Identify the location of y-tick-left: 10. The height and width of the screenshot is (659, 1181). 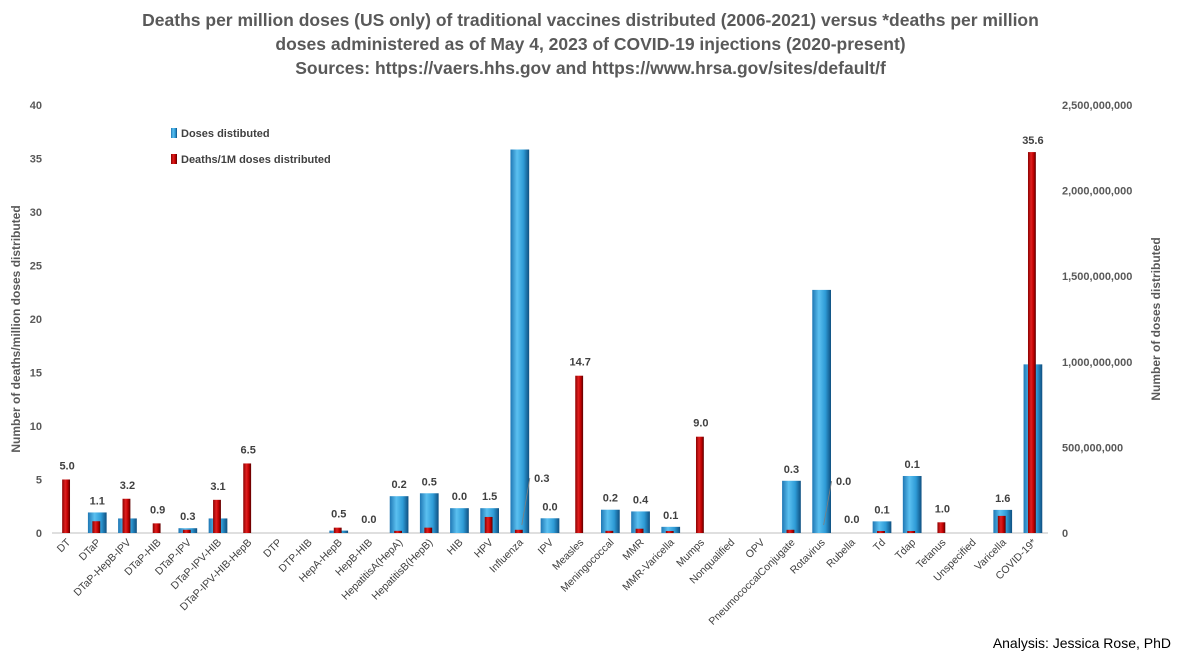
(36, 427).